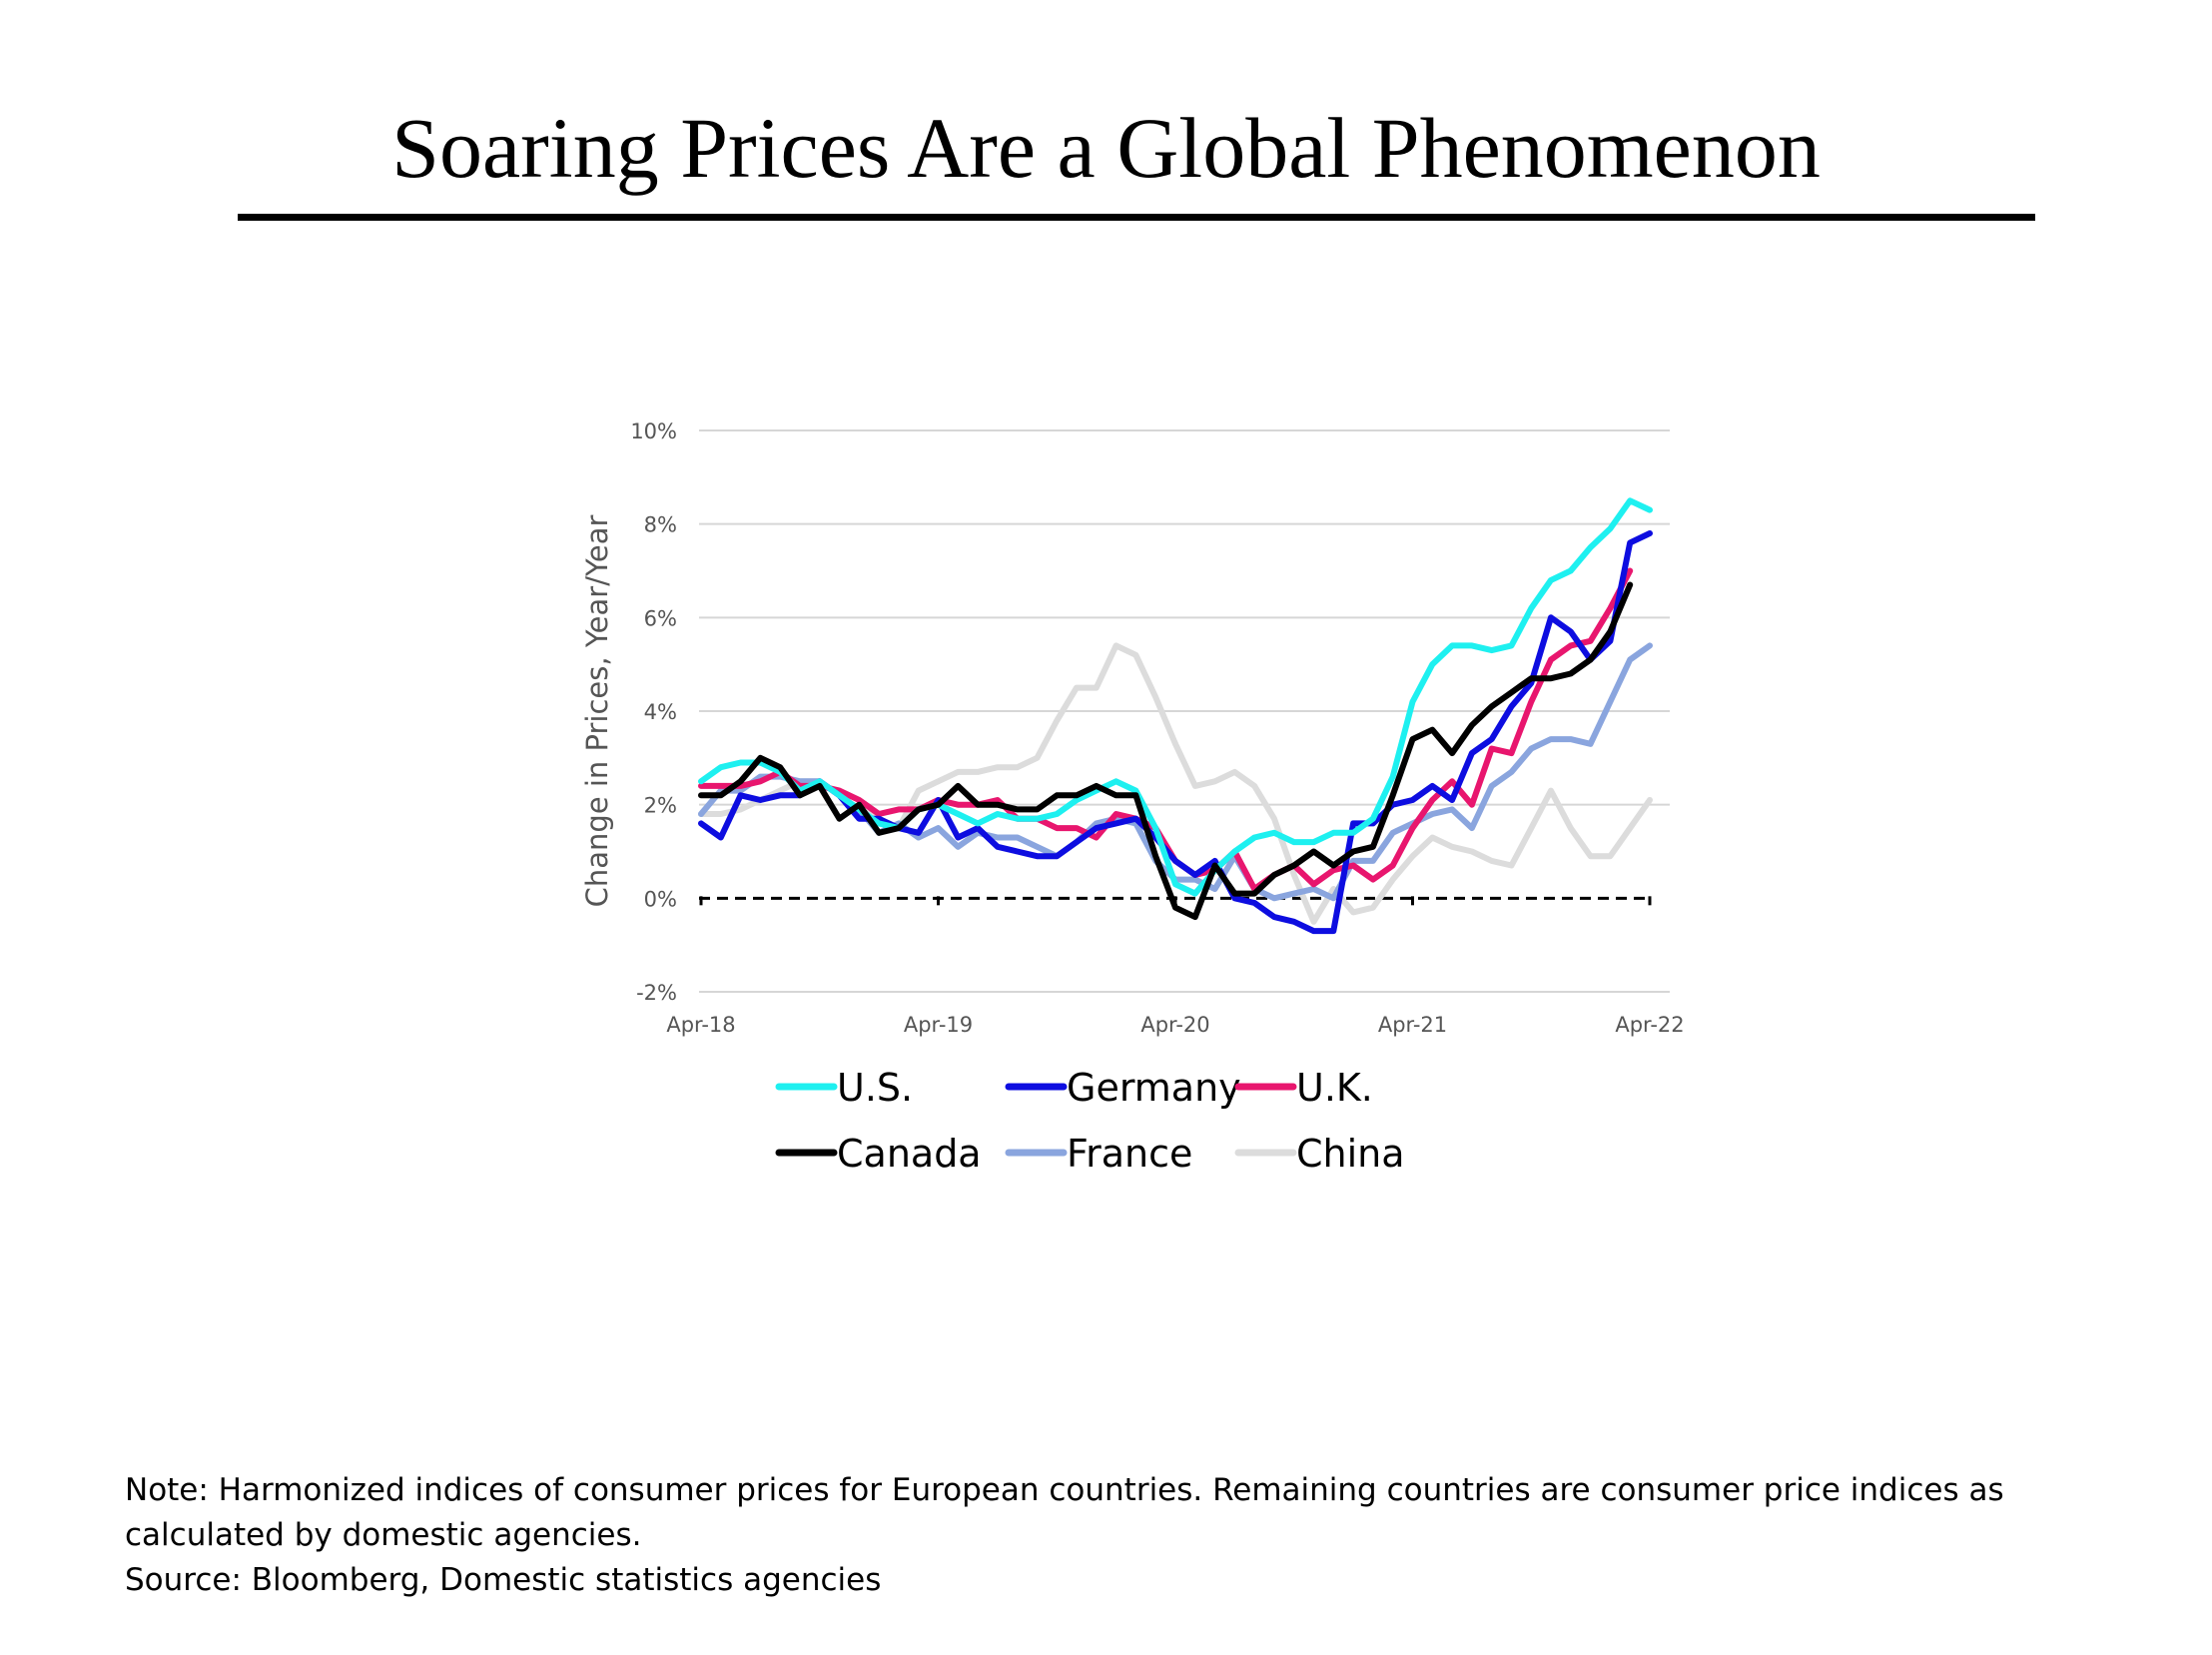 The height and width of the screenshot is (1655, 2212). Describe the element at coordinates (660, 712) in the screenshot. I see `y-tick-label: 4%` at that location.